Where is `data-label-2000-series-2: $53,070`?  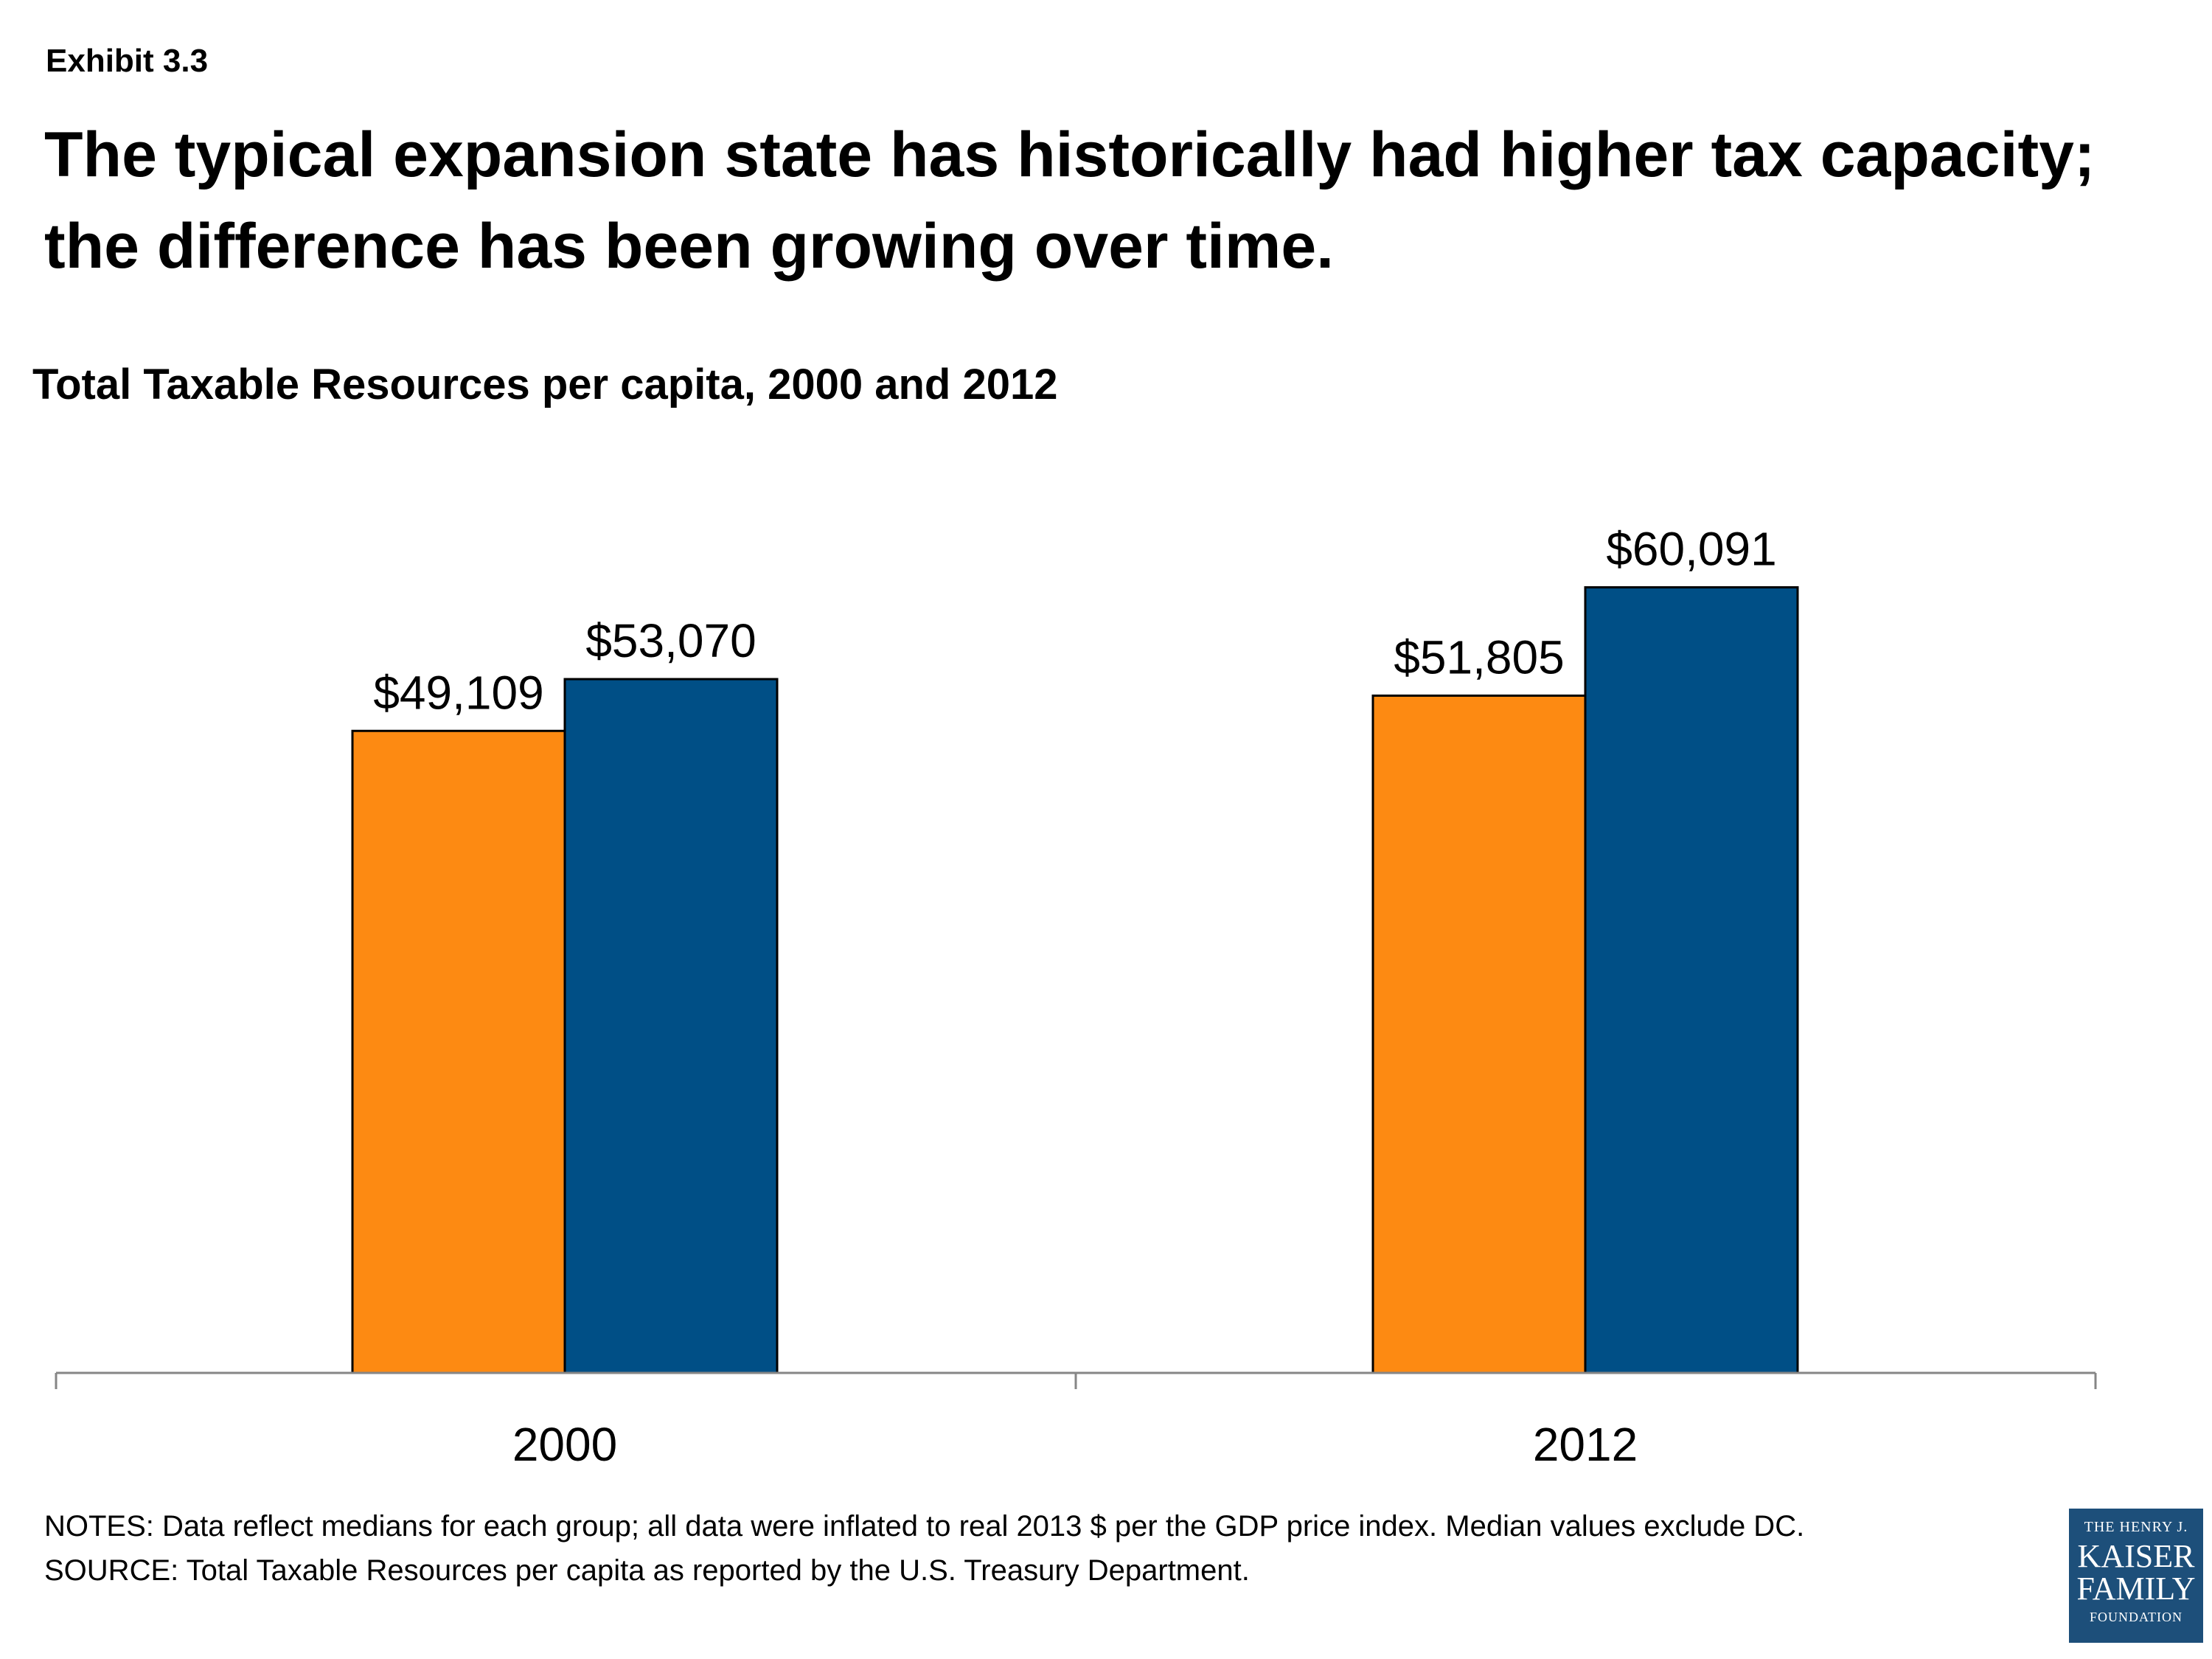
data-label-2000-series-2: $53,070 is located at coordinates (670, 640).